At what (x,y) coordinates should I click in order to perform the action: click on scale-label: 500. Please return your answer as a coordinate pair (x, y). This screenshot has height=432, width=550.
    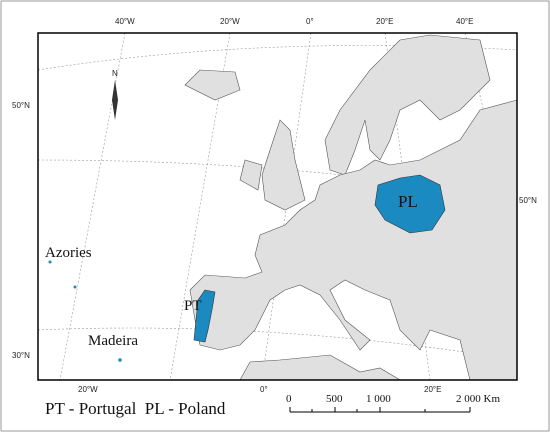
    Looking at the image, I should click on (334, 399).